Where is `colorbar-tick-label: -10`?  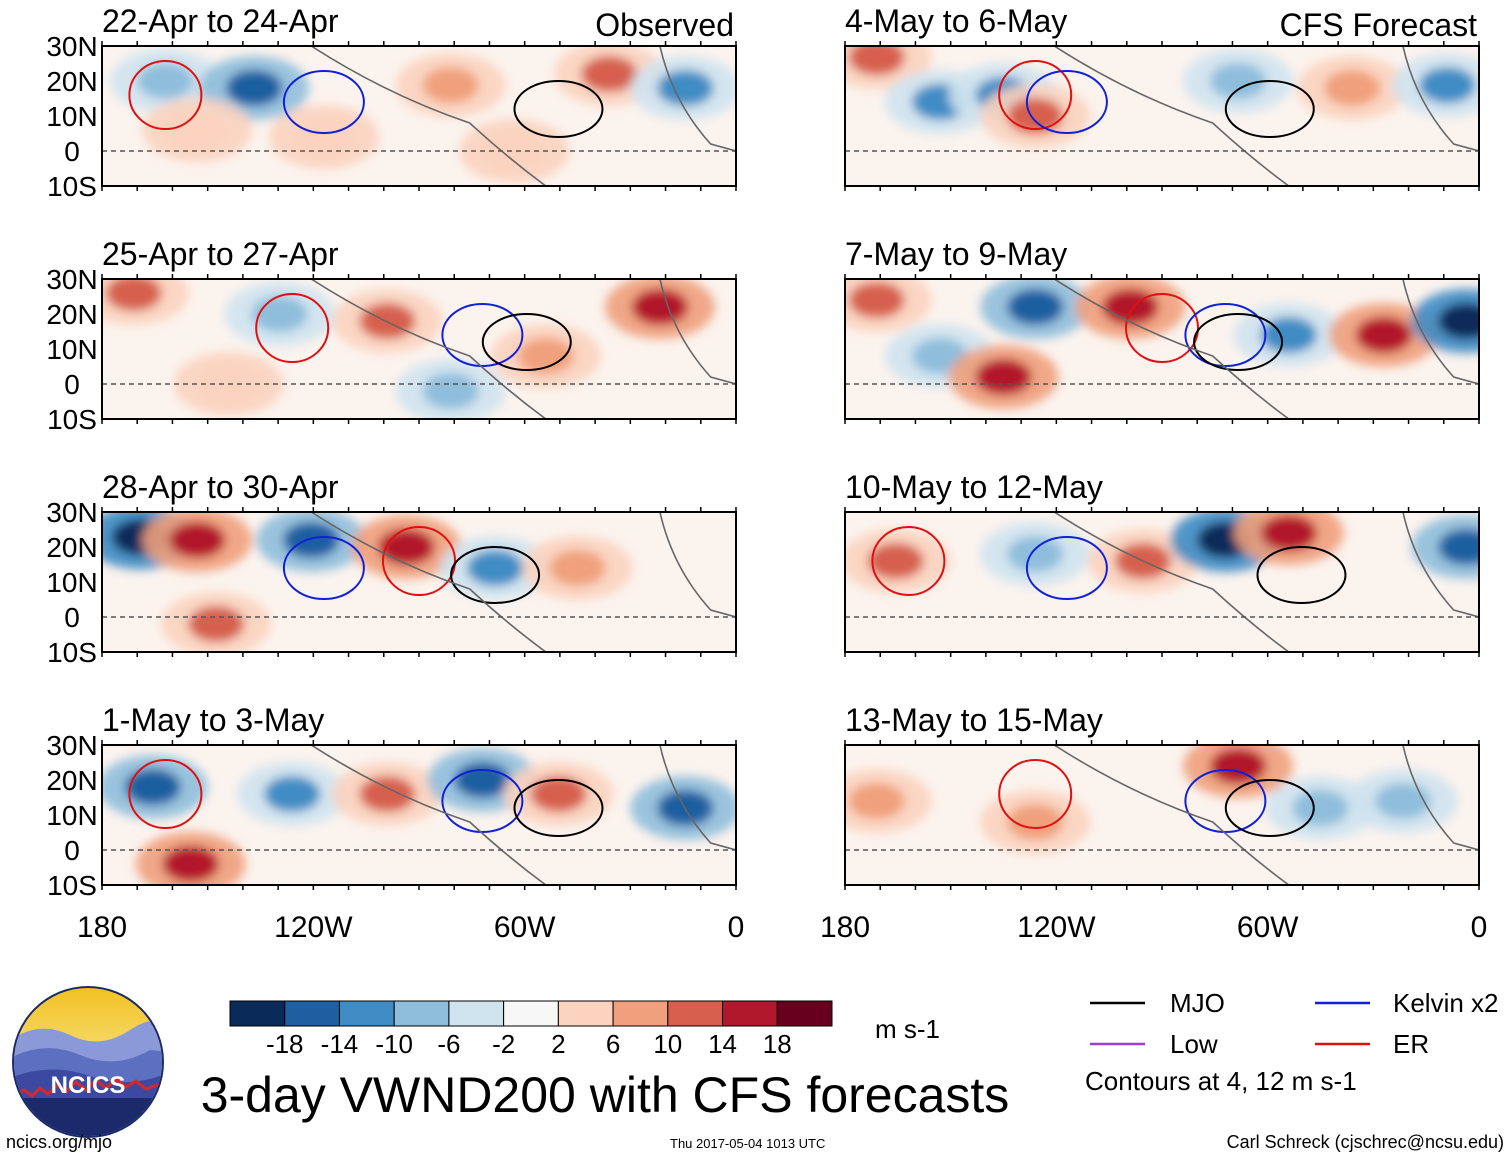
colorbar-tick-label: -10 is located at coordinates (394, 1044).